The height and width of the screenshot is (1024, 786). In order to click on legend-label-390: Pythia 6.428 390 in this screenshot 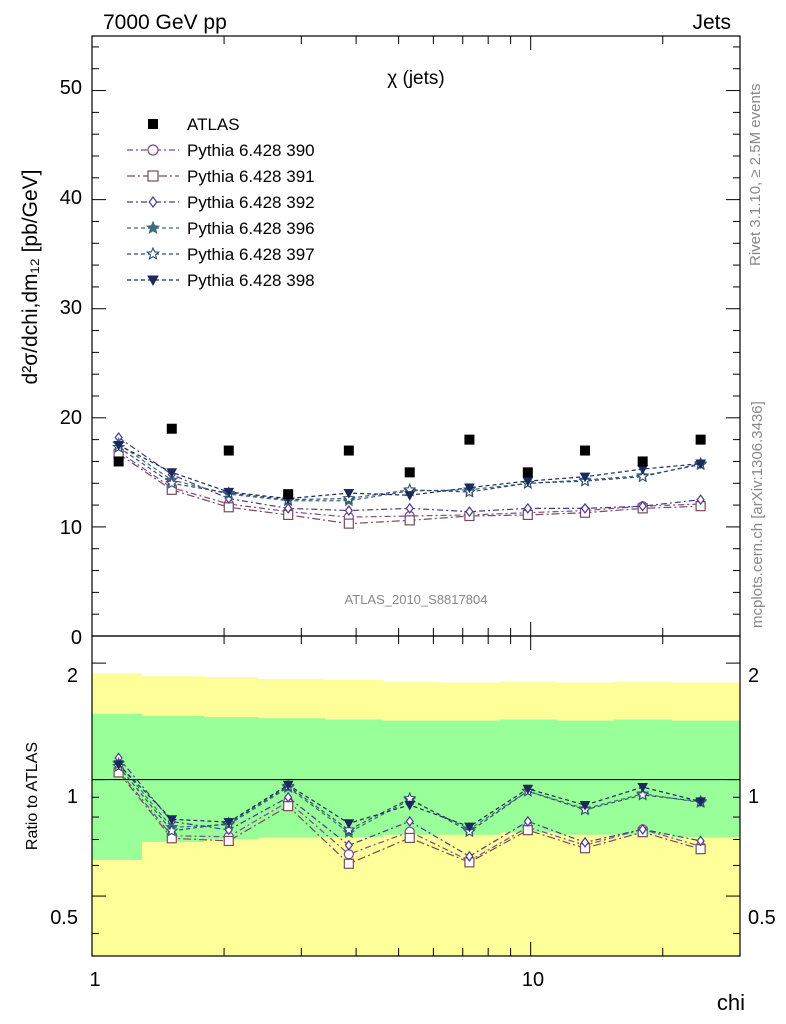, I will do `click(251, 150)`.